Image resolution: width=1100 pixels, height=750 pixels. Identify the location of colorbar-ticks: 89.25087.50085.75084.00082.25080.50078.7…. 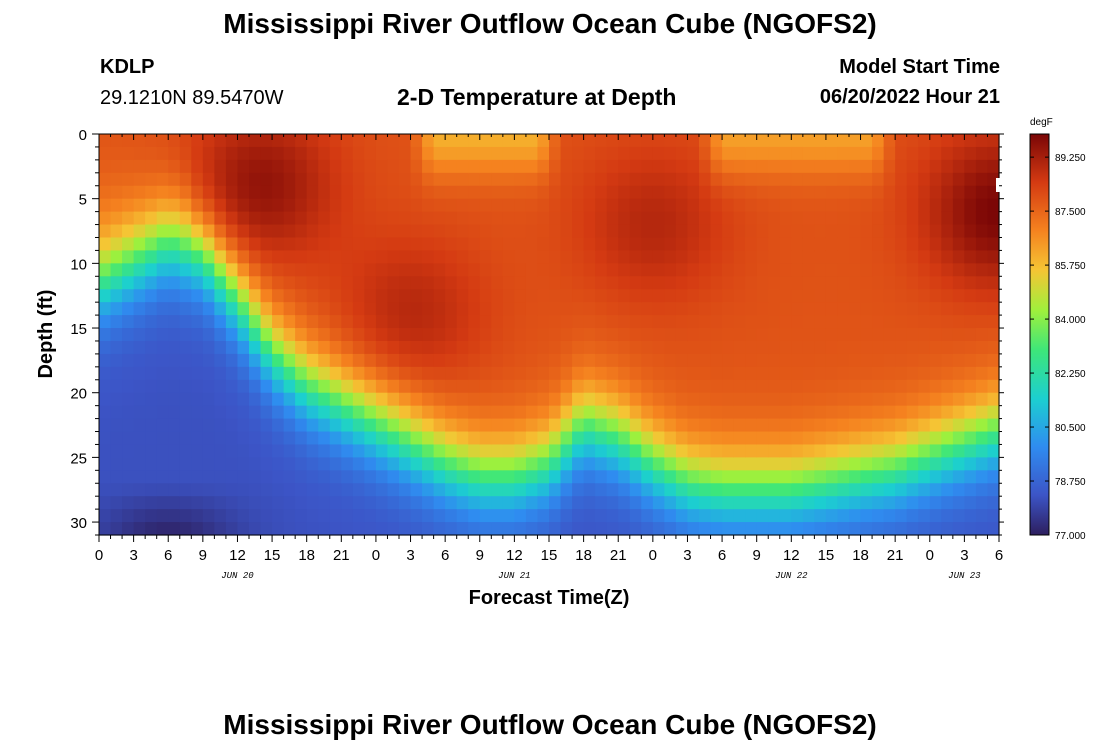
(1058, 347).